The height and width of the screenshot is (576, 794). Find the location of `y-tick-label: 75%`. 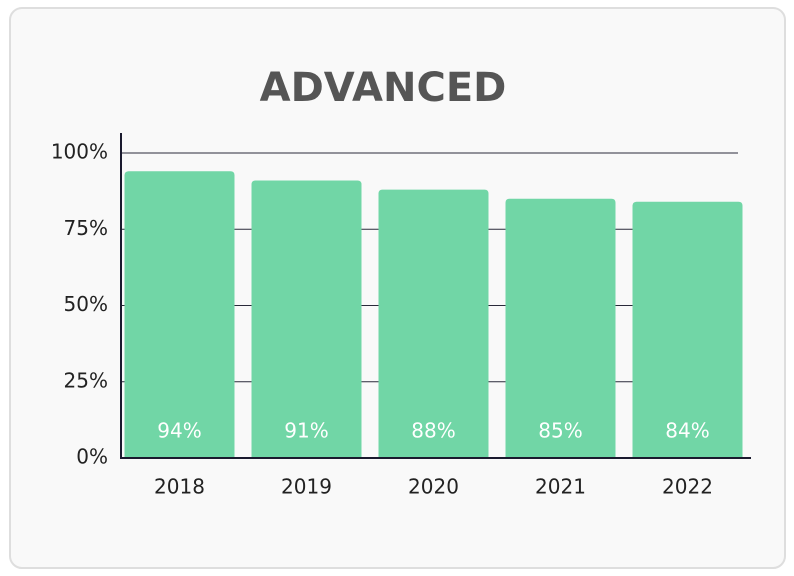

y-tick-label: 75% is located at coordinates (86, 228).